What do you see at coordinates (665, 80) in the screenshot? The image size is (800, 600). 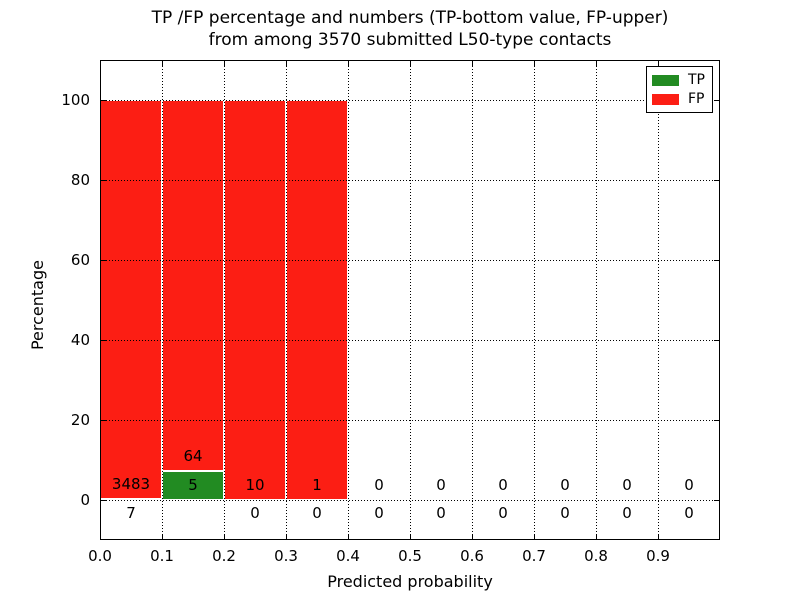 I see `tp-swatch-icon` at bounding box center [665, 80].